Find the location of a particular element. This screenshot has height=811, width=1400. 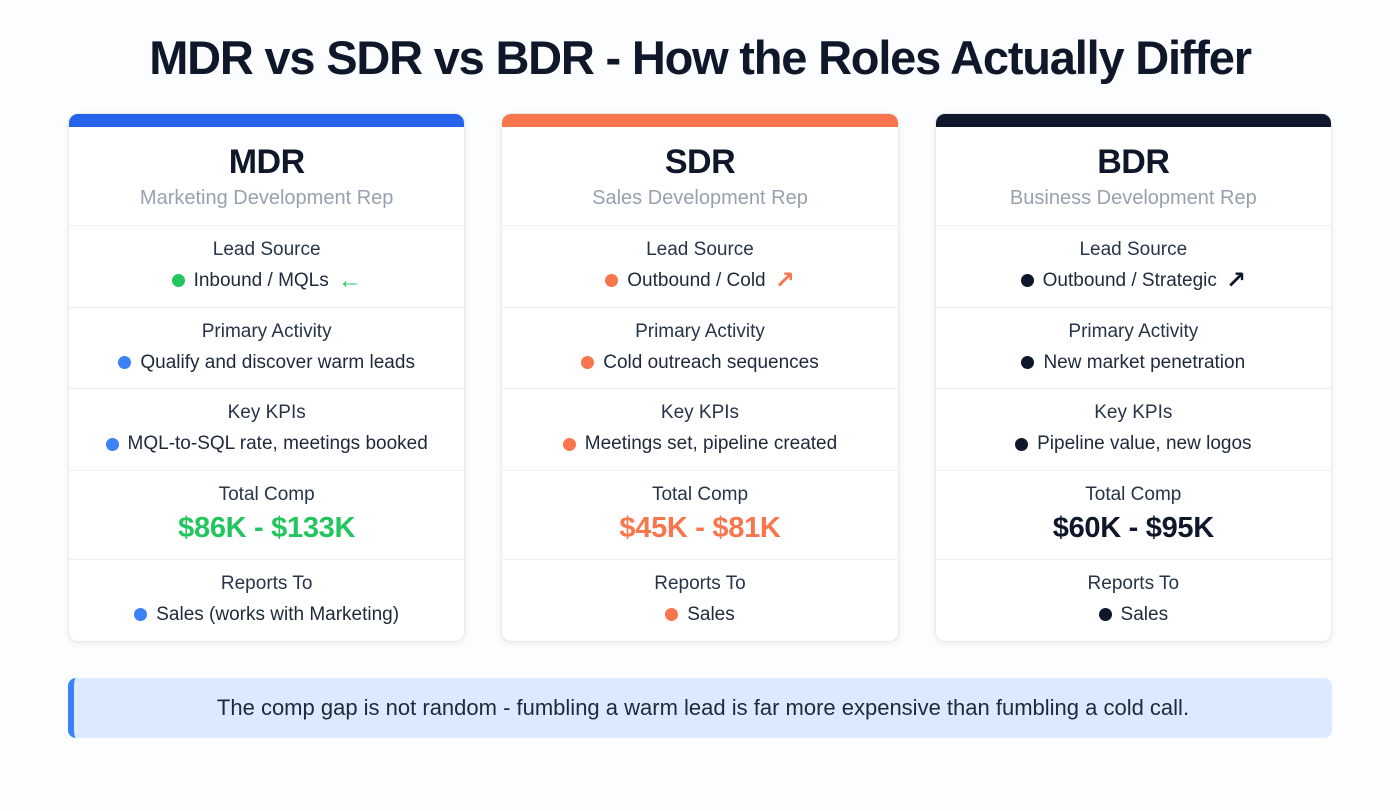

role-abbr: BDR is located at coordinates (1133, 162).